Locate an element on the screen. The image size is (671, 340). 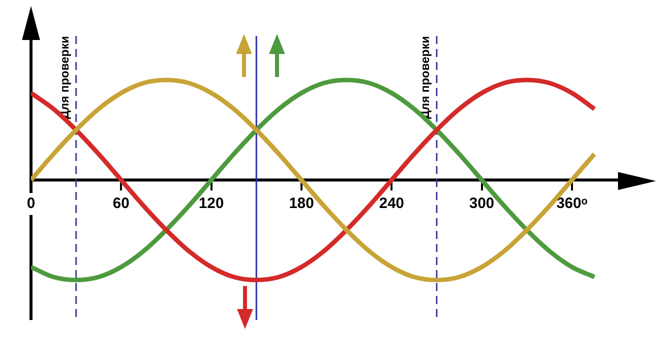
x-tick-label: 360ᵒ is located at coordinates (572, 203).